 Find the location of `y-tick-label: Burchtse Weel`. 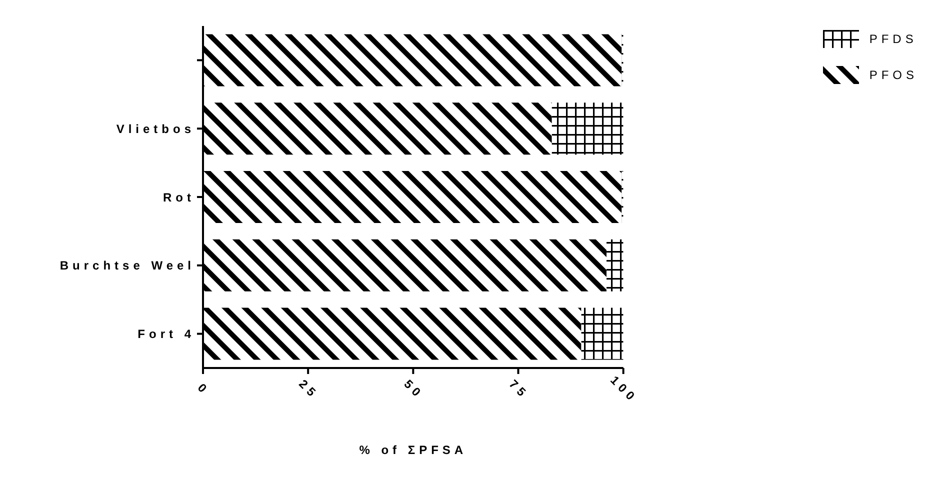

y-tick-label: Burchtse Weel is located at coordinates (127, 265).